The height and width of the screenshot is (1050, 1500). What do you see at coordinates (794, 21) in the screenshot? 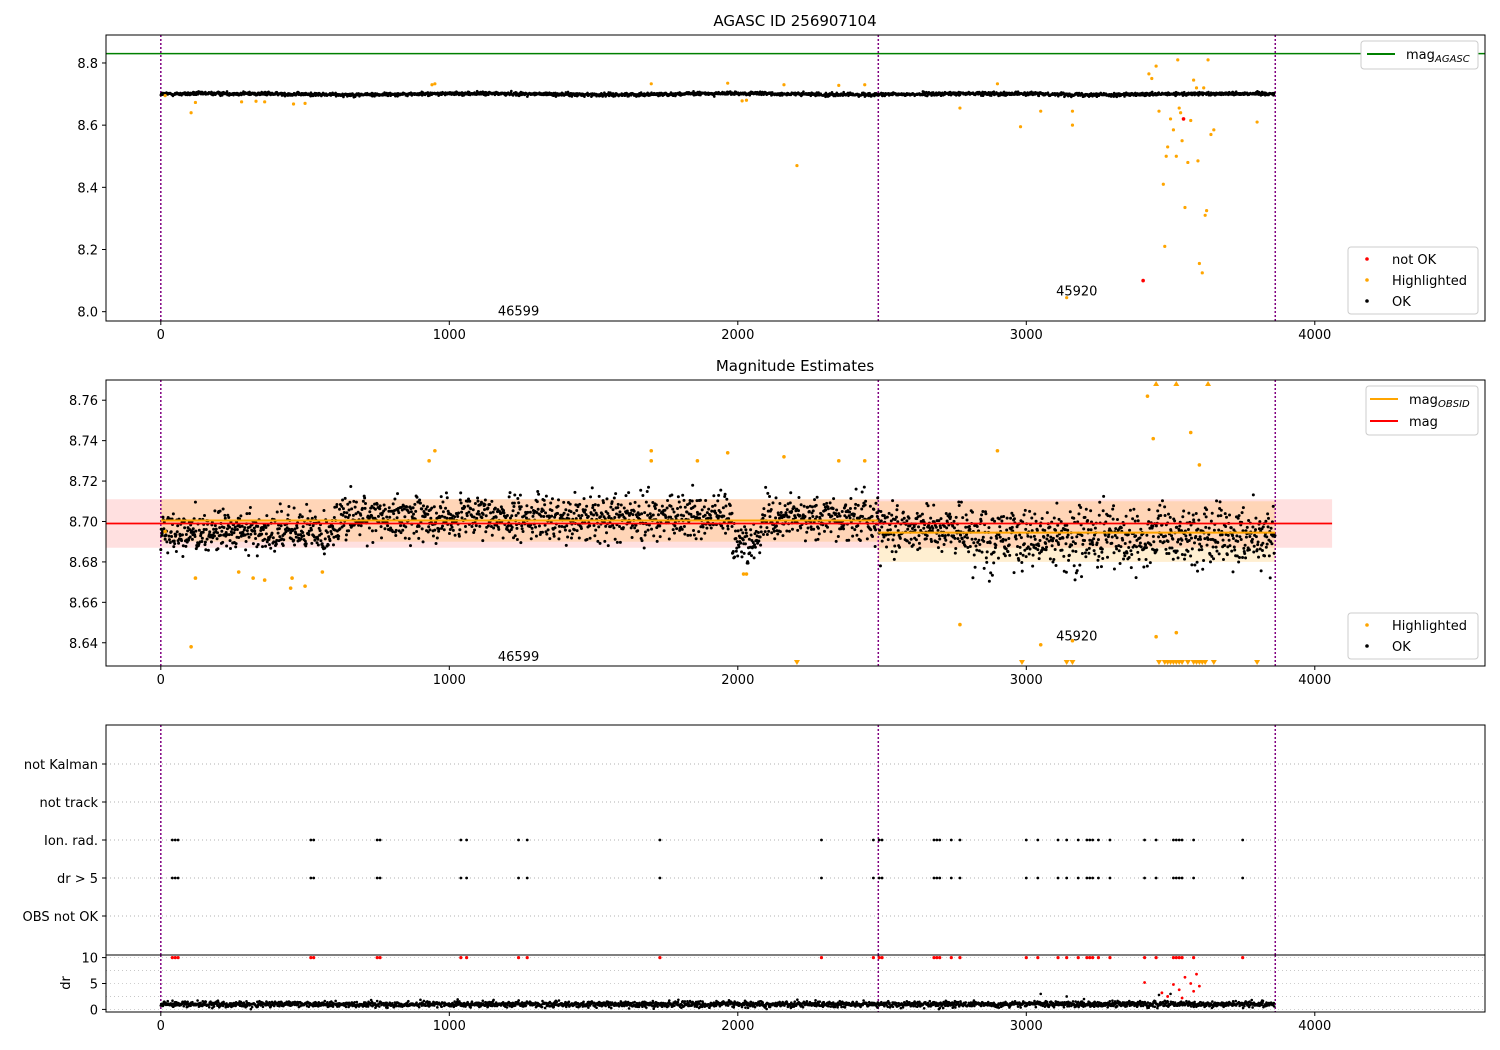
I see `magnitude-panel-title: AGASC ID 256907104` at bounding box center [794, 21].